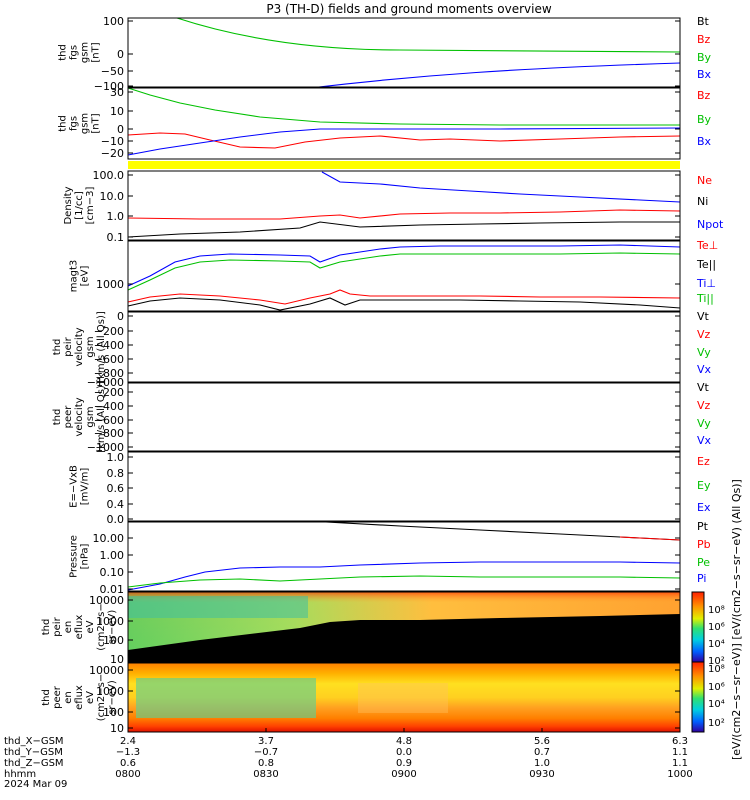 The width and height of the screenshot is (750, 800). What do you see at coordinates (109, 420) in the screenshot?
I see `ytick-label-peer_vel: −600` at bounding box center [109, 420].